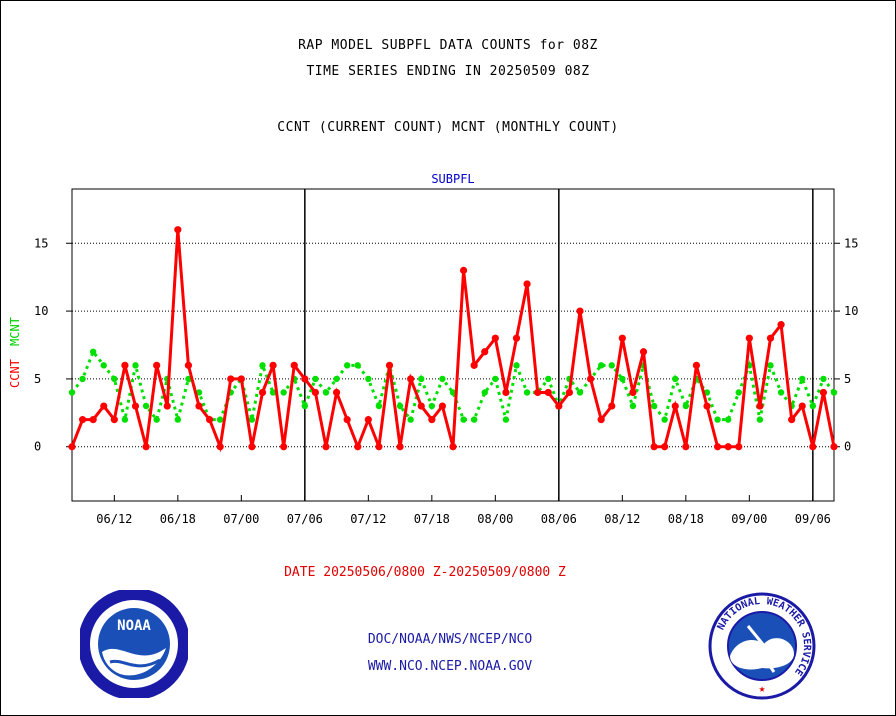 The width and height of the screenshot is (896, 716). Describe the element at coordinates (432, 519) in the screenshot. I see `x-tick-label-07/18: 07/18` at that location.